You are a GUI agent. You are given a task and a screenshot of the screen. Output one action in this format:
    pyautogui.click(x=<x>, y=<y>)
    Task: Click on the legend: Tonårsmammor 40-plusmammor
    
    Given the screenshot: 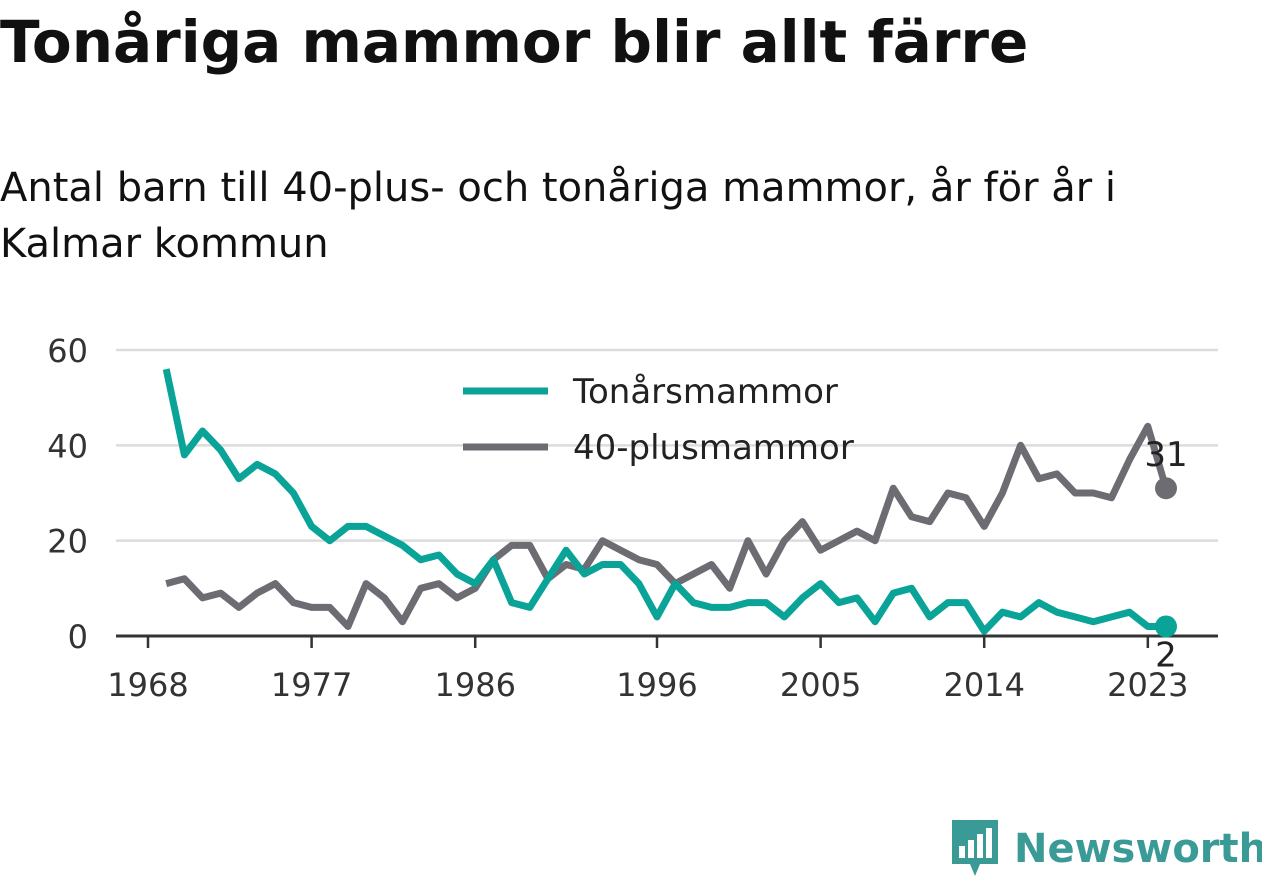 What is the action you would take?
    pyautogui.click(x=658, y=420)
    